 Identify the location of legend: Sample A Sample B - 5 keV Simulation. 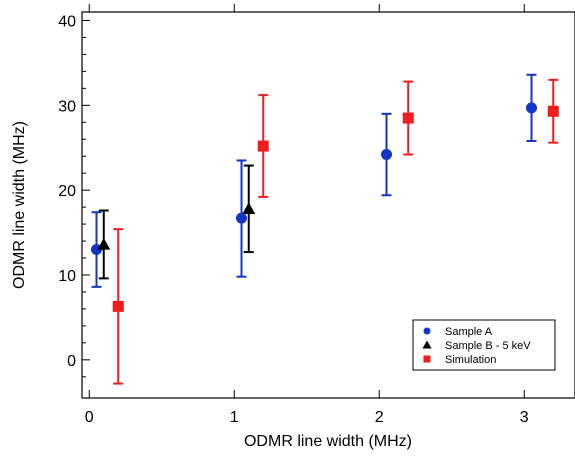
(484, 345).